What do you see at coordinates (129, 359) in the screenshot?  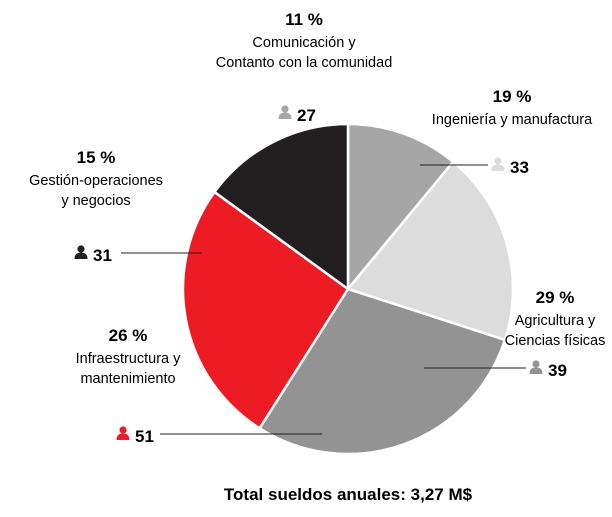 I see `slice-category-label: Infraestructura y` at bounding box center [129, 359].